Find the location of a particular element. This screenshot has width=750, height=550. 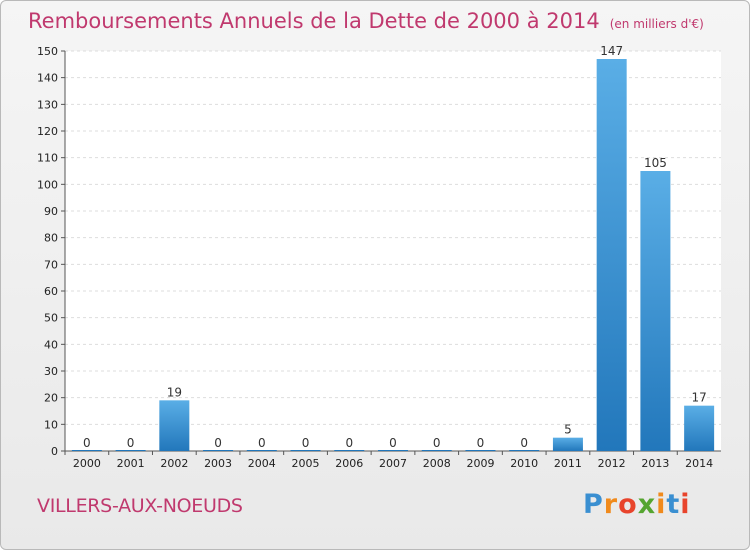

x-tick-label: 2013 is located at coordinates (655, 463).